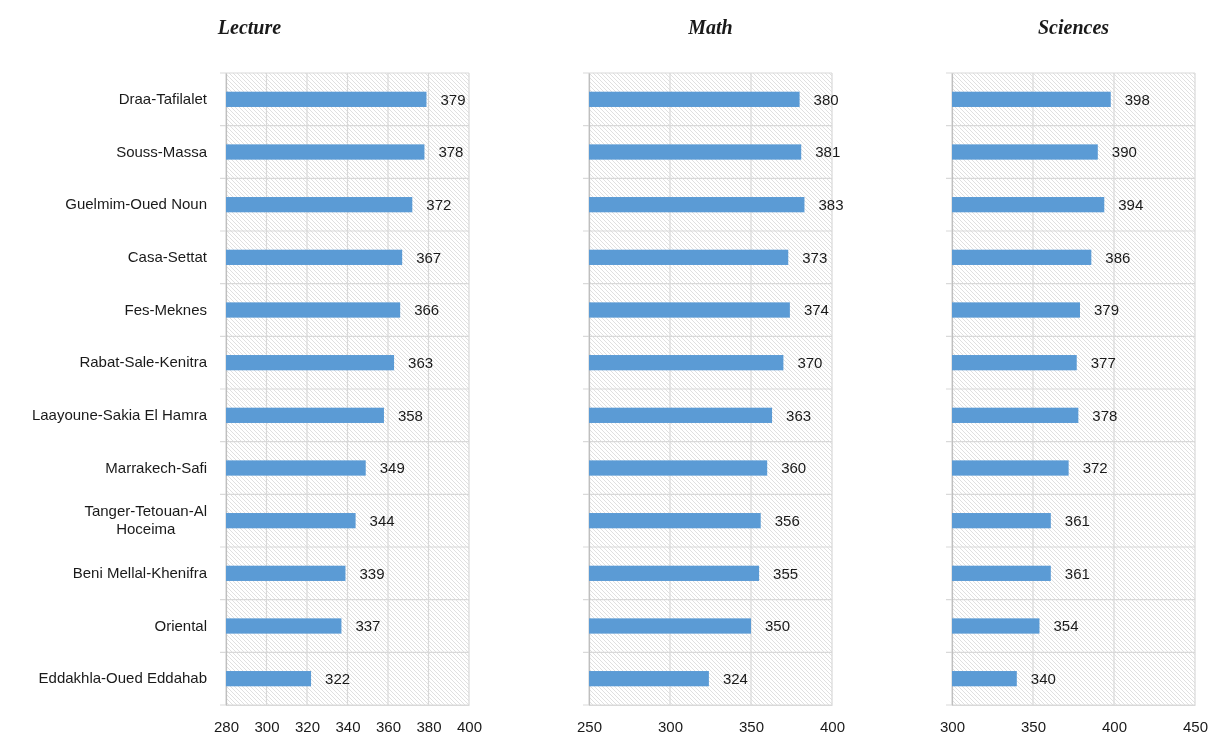 The width and height of the screenshot is (1214, 736). Describe the element at coordinates (180, 625) in the screenshot. I see `y-tick-label: Oriental` at that location.